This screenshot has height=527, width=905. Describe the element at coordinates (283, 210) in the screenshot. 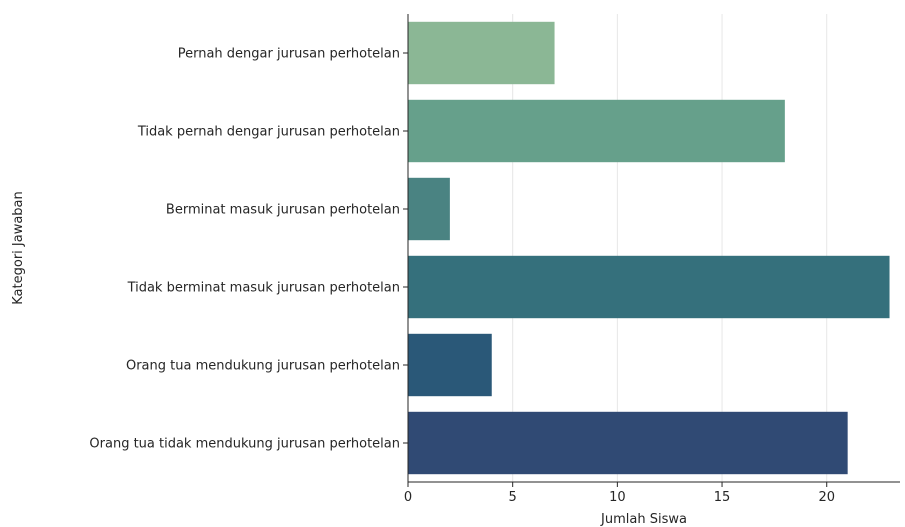

I see `category-label: Berminat masuk jurusan perhotelan` at that location.